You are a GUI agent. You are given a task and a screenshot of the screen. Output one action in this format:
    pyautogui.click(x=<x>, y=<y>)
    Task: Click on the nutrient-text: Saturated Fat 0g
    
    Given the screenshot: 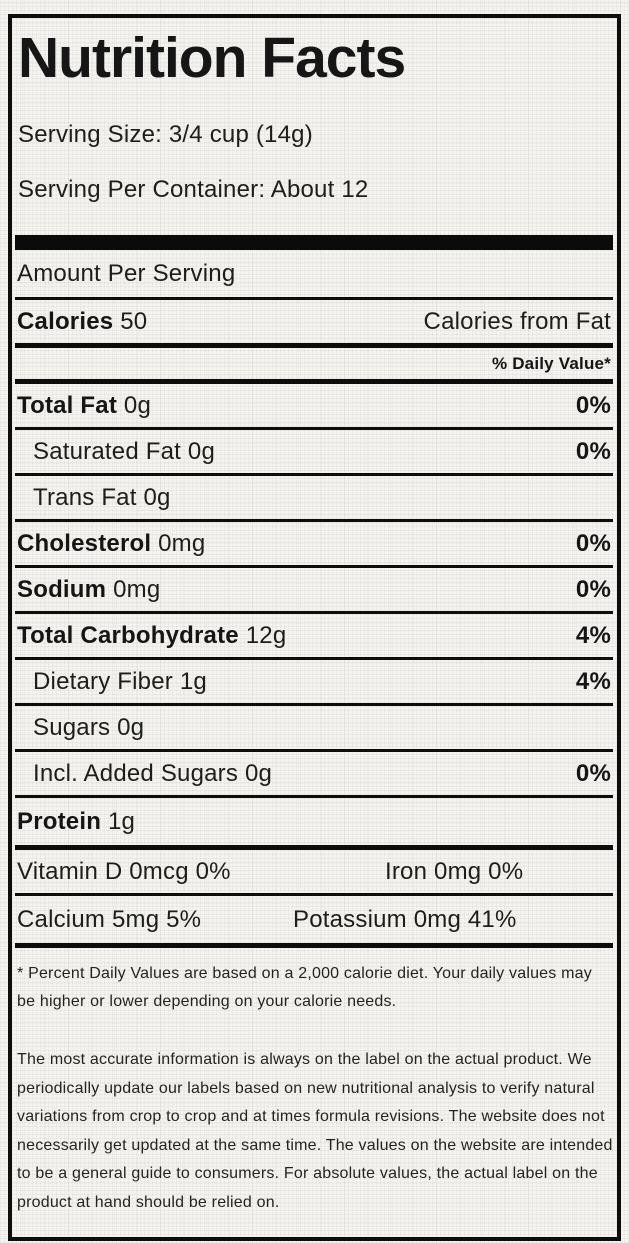 What is the action you would take?
    pyautogui.click(x=116, y=451)
    